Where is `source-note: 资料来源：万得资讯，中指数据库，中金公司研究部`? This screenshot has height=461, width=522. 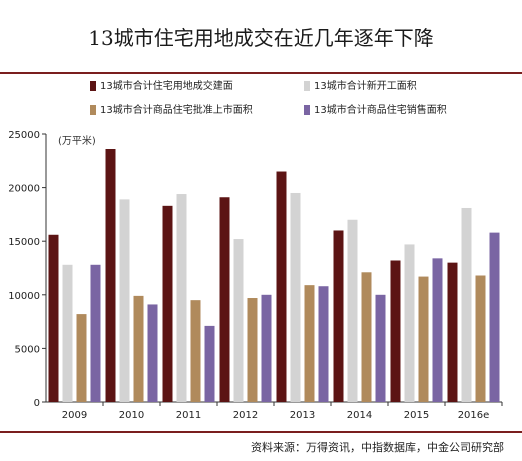 source-note: 资料来源：万得资讯，中指数据库，中金公司研究部 is located at coordinates (377, 447).